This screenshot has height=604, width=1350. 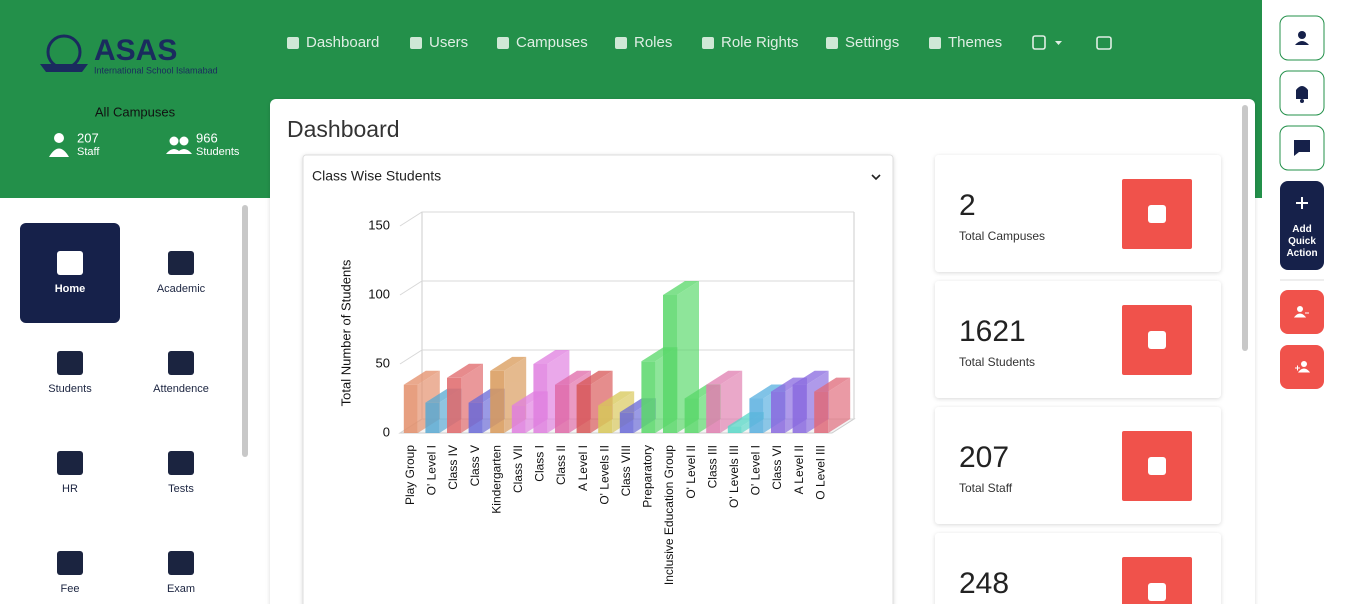 I want to click on y-tick-label: 0, so click(x=386, y=431).